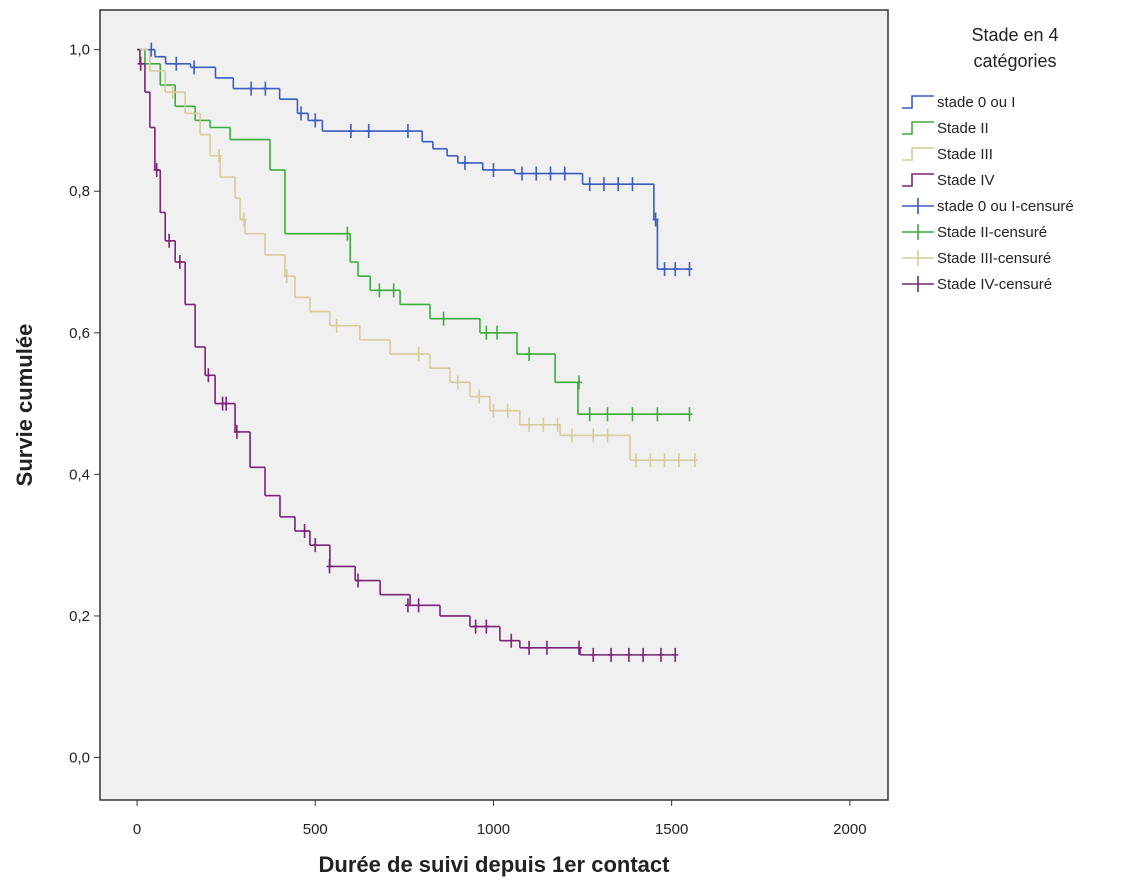  I want to click on x-tick-label: 1000, so click(493, 829).